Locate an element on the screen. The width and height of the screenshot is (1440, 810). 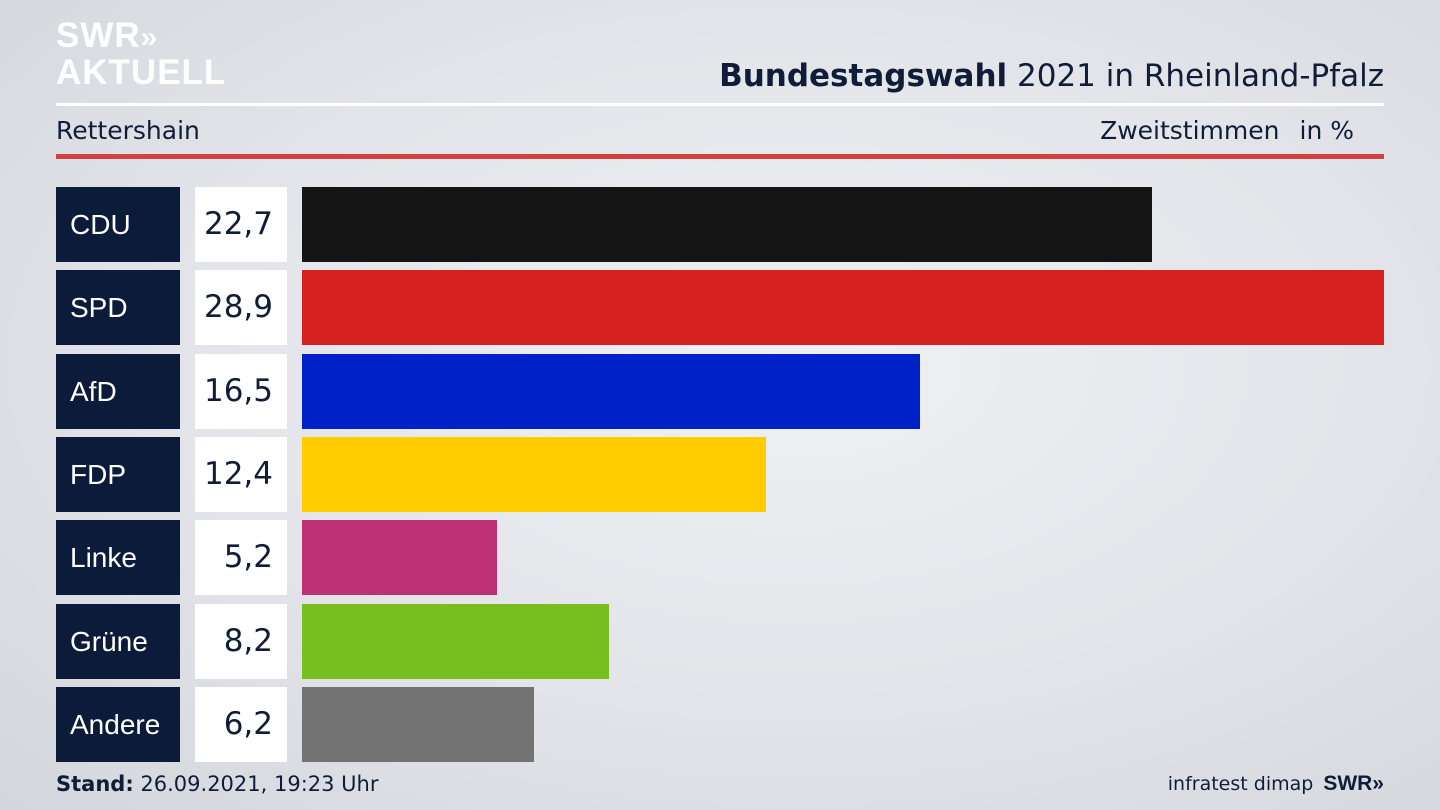
value-label: 28,9 is located at coordinates (241, 307).